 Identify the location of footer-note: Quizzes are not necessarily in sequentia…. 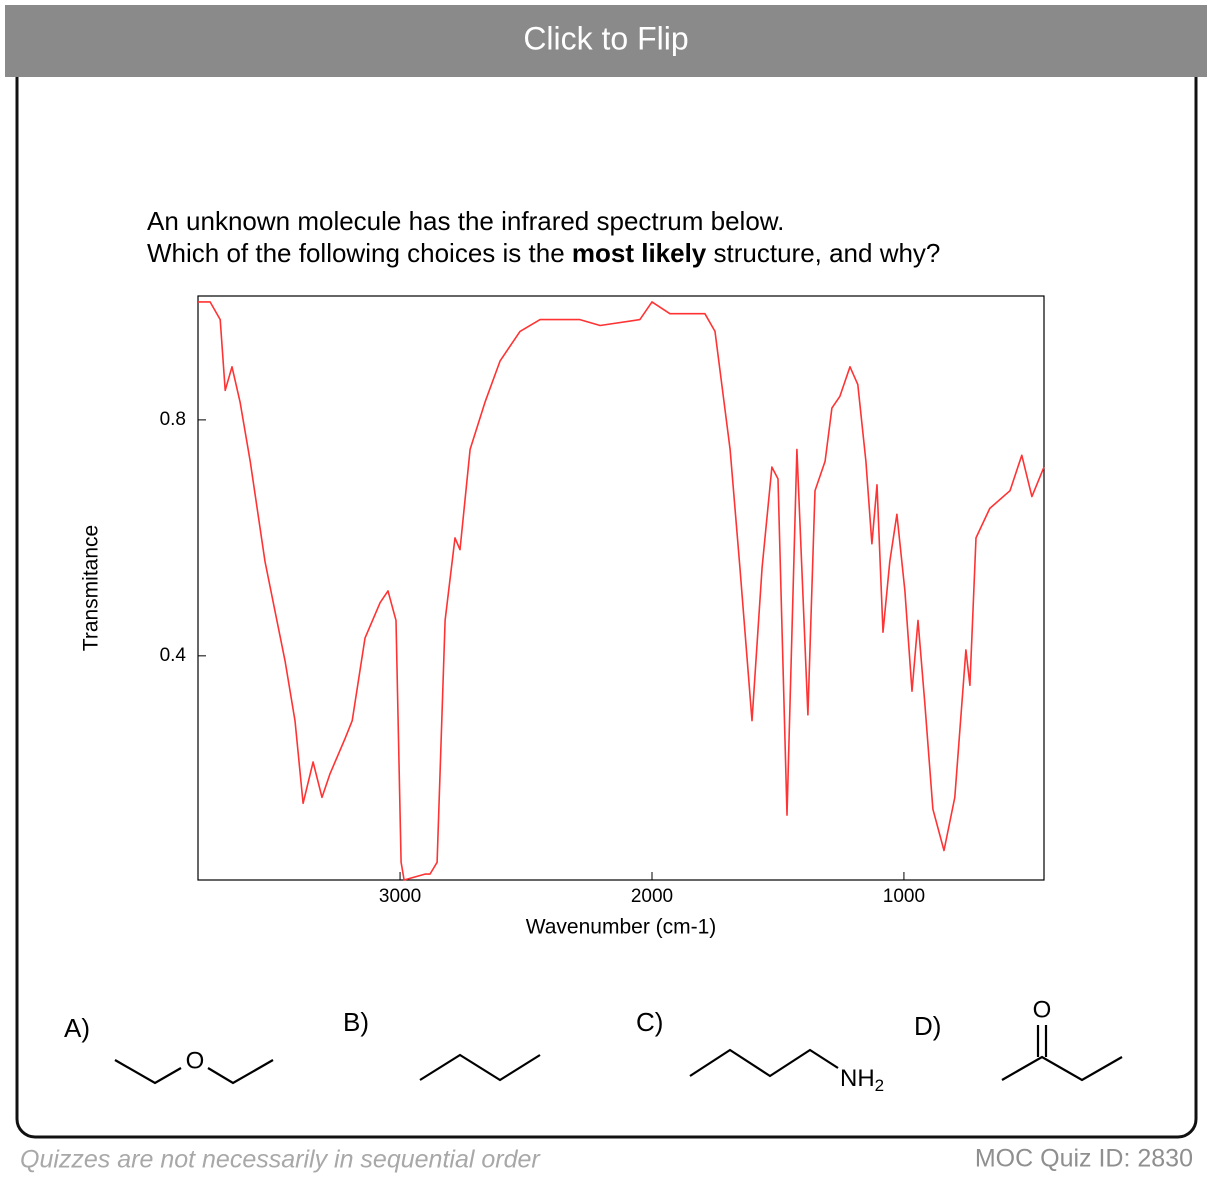
(280, 1160).